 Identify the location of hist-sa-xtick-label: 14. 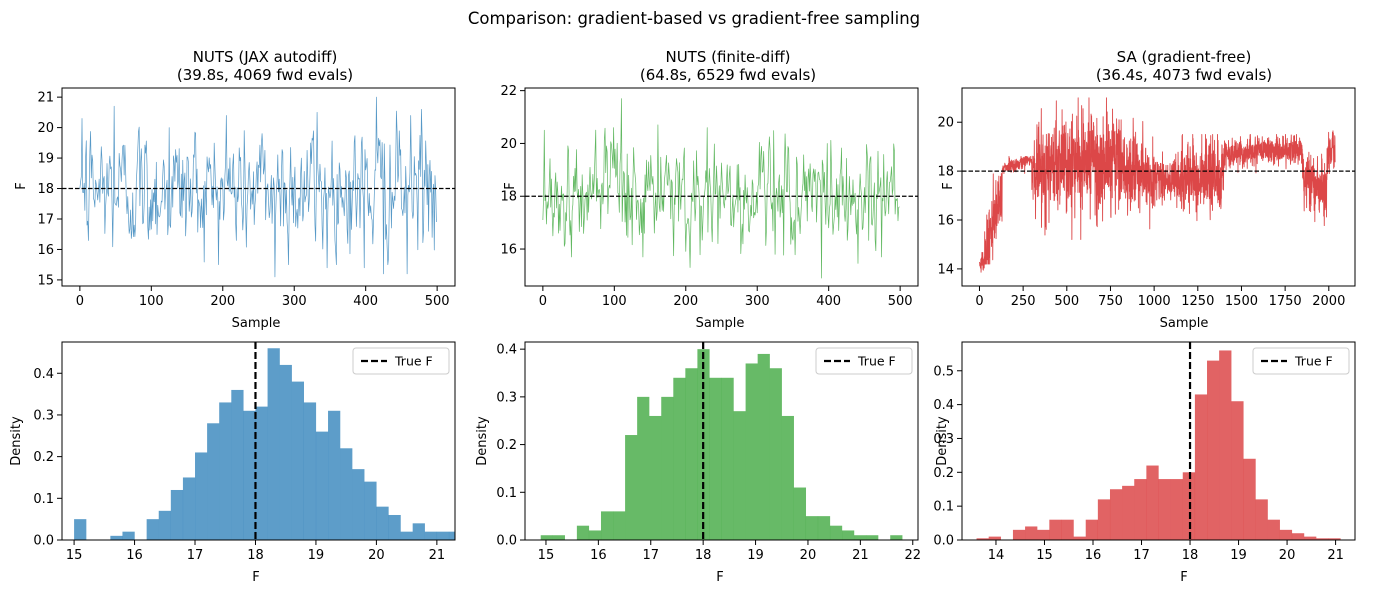
(996, 555).